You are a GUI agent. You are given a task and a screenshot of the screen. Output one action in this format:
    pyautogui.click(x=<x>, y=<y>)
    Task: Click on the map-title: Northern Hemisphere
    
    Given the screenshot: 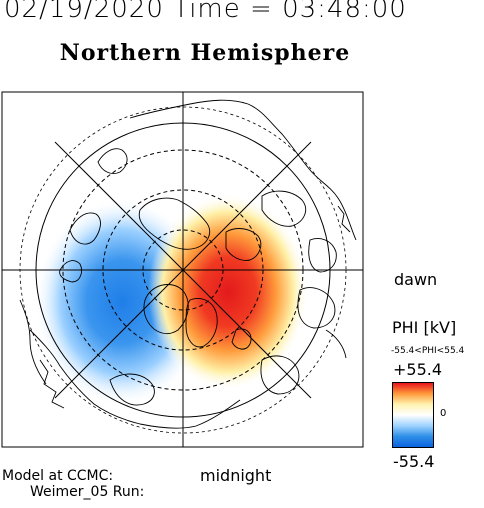 What is the action you would take?
    pyautogui.click(x=205, y=53)
    